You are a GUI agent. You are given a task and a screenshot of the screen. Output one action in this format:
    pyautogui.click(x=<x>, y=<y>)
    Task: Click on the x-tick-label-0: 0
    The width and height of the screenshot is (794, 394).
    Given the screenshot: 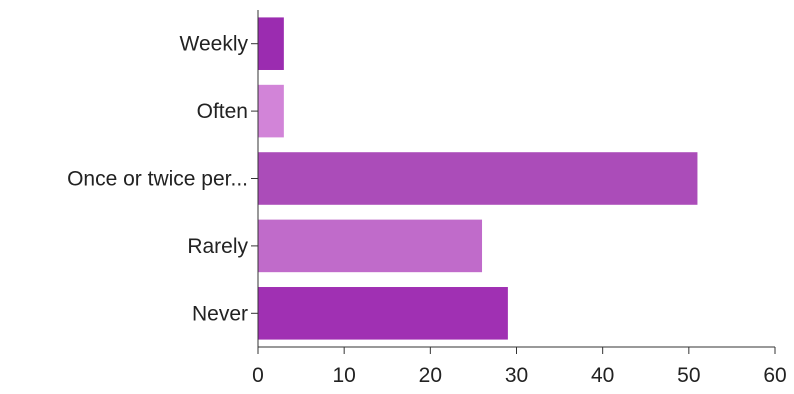 What is the action you would take?
    pyautogui.click(x=258, y=375)
    